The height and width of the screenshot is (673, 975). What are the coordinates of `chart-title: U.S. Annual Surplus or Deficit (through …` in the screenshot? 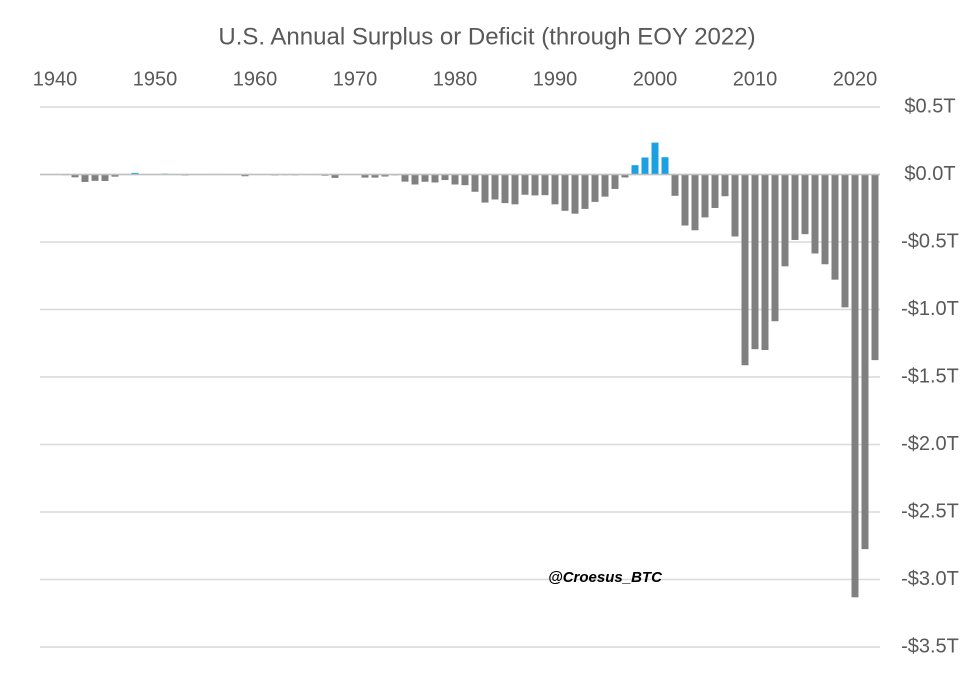 It's located at (486, 36).